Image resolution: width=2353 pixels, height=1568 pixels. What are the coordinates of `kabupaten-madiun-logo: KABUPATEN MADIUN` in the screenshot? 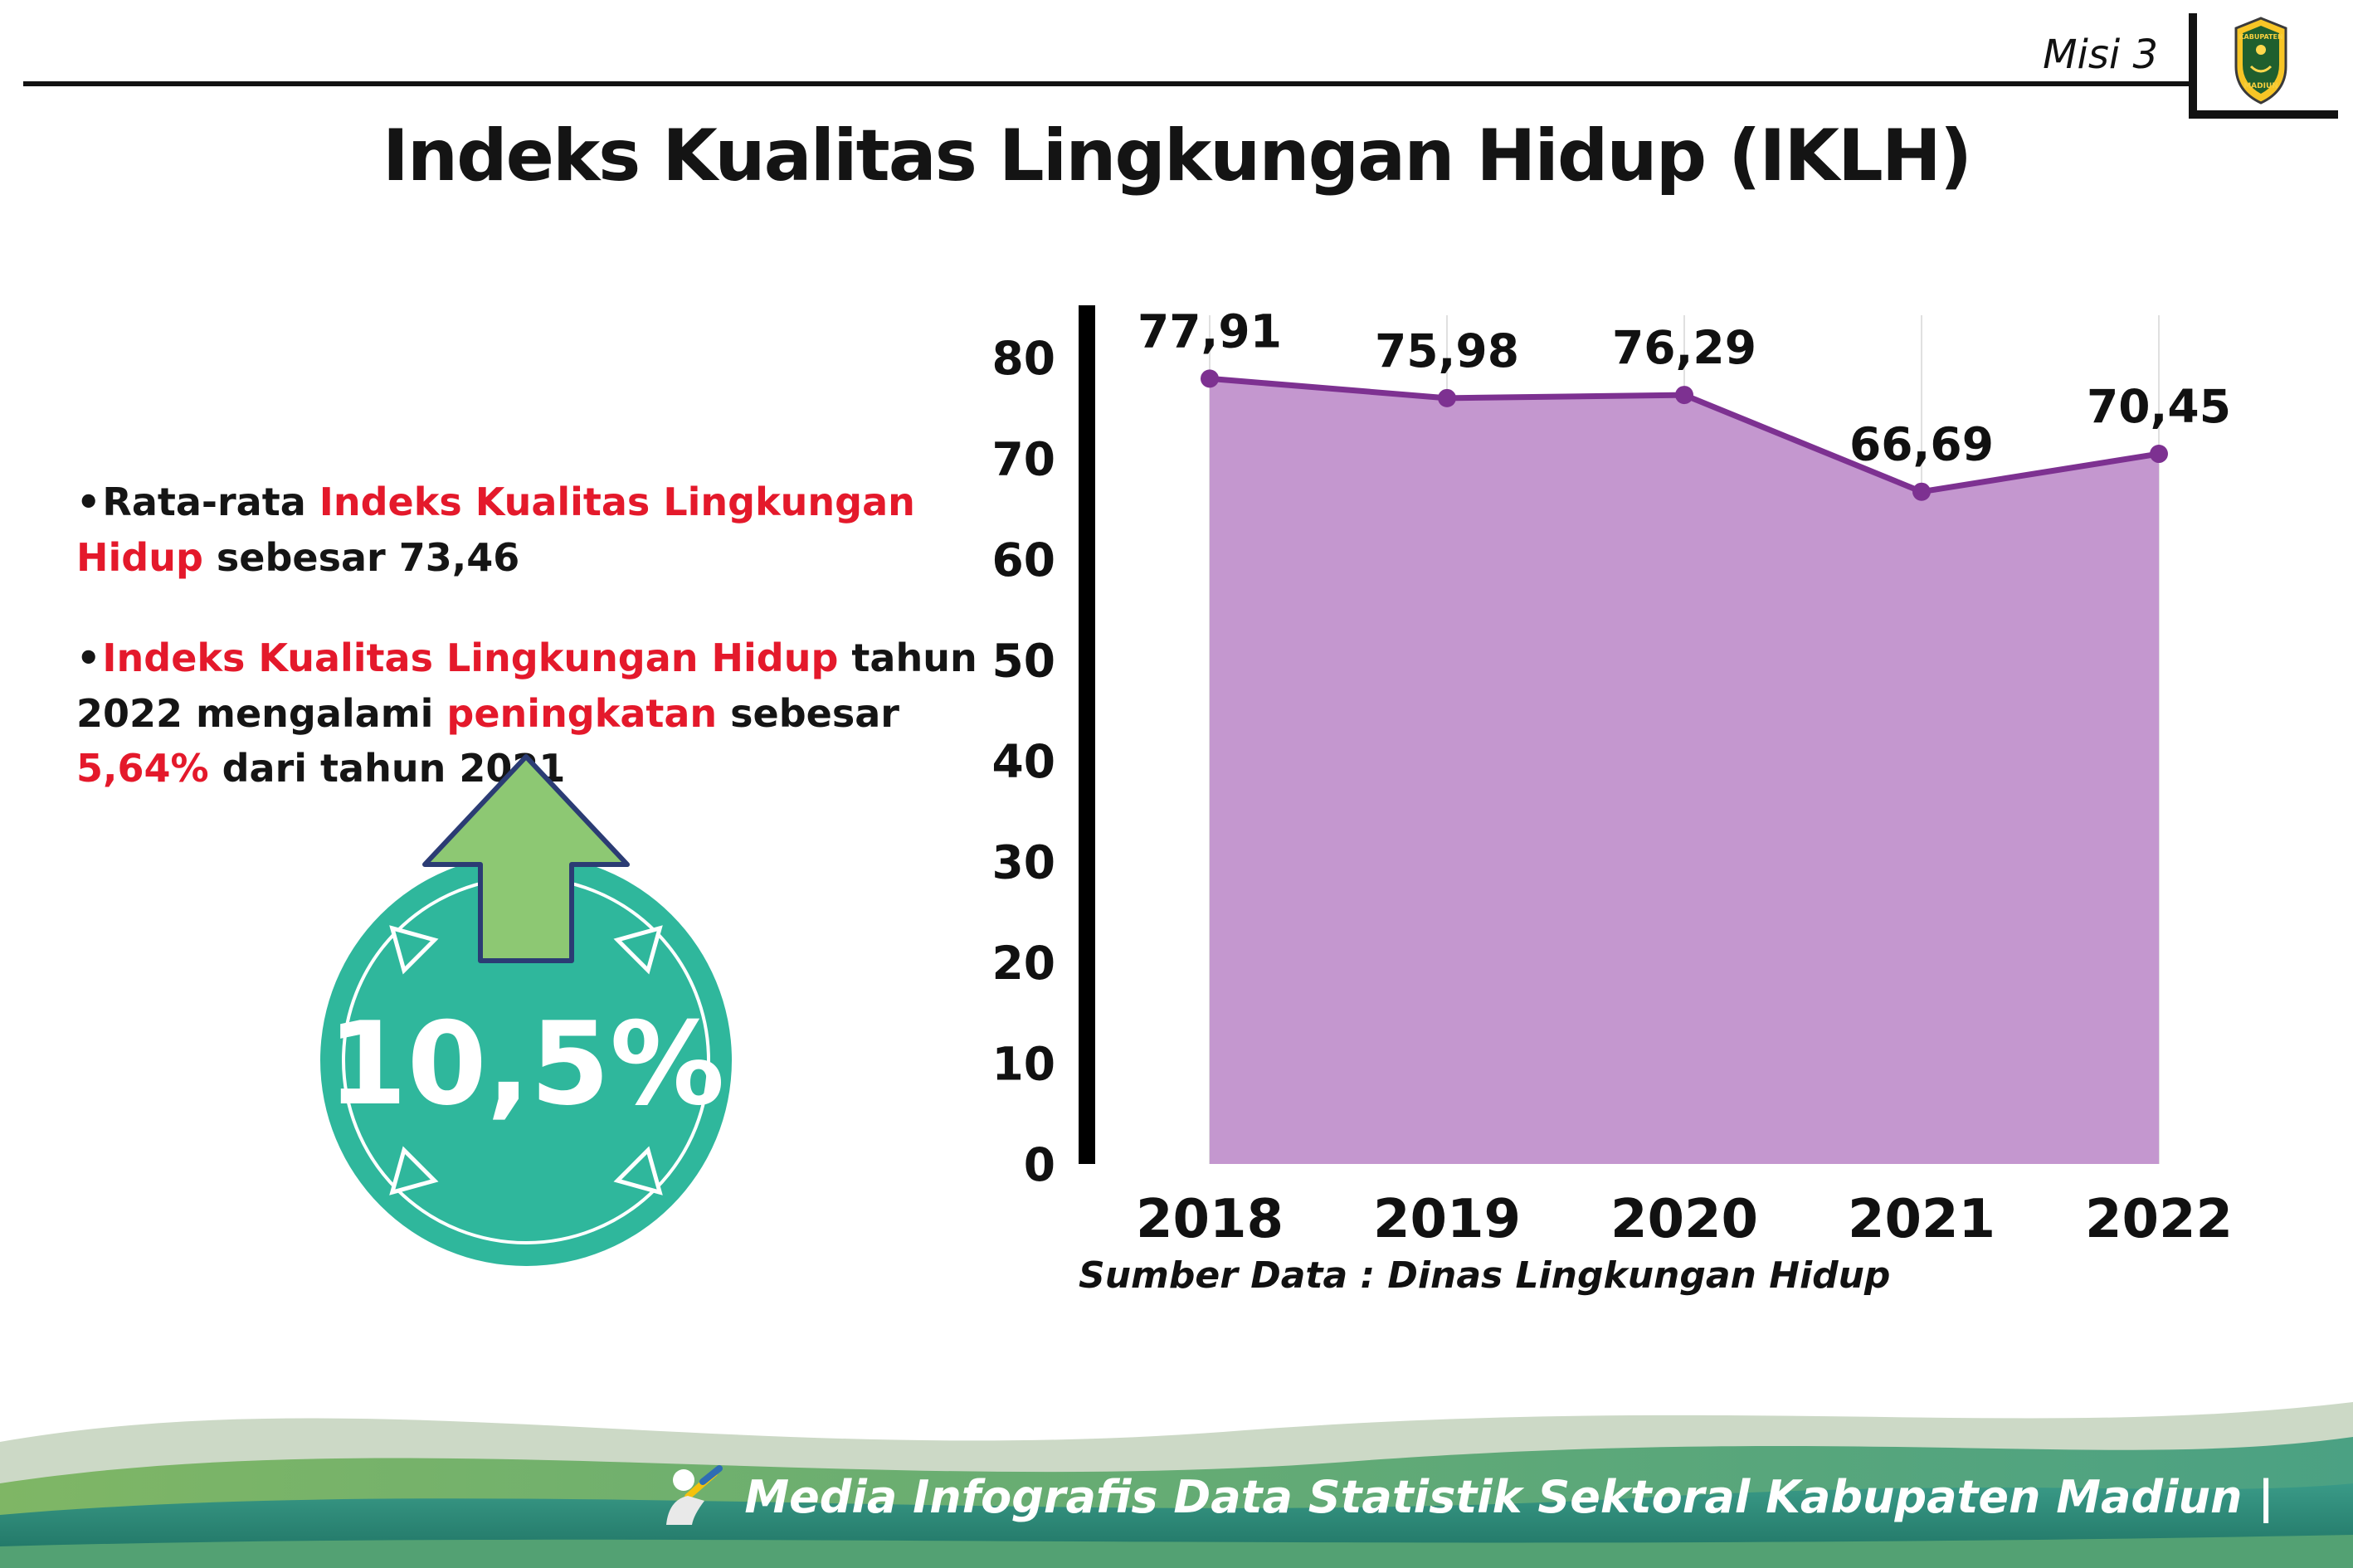 It's located at (2263, 66).